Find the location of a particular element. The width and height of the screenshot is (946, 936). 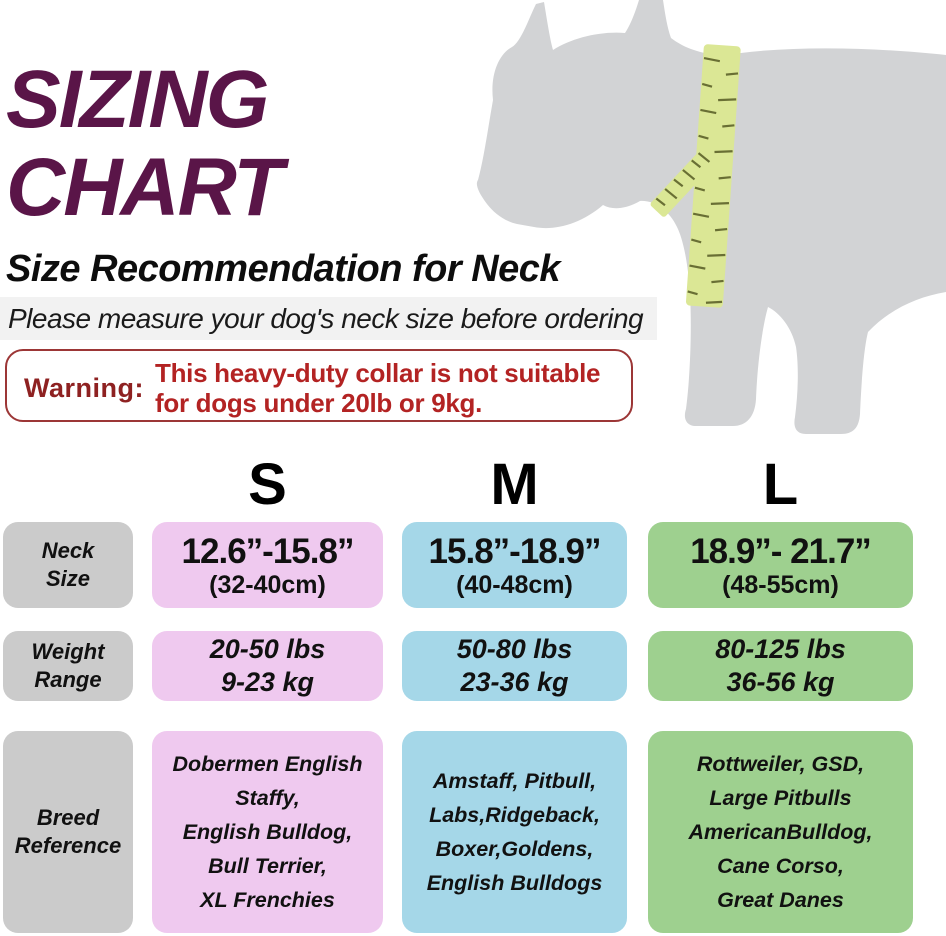

row-label-weight-range: Weight Range is located at coordinates (68, 666).